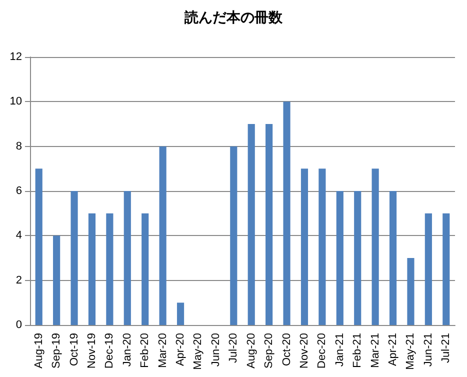 The image size is (467, 377). What do you see at coordinates (358, 350) in the screenshot?
I see `x-tick-label: Feb-21` at bounding box center [358, 350].